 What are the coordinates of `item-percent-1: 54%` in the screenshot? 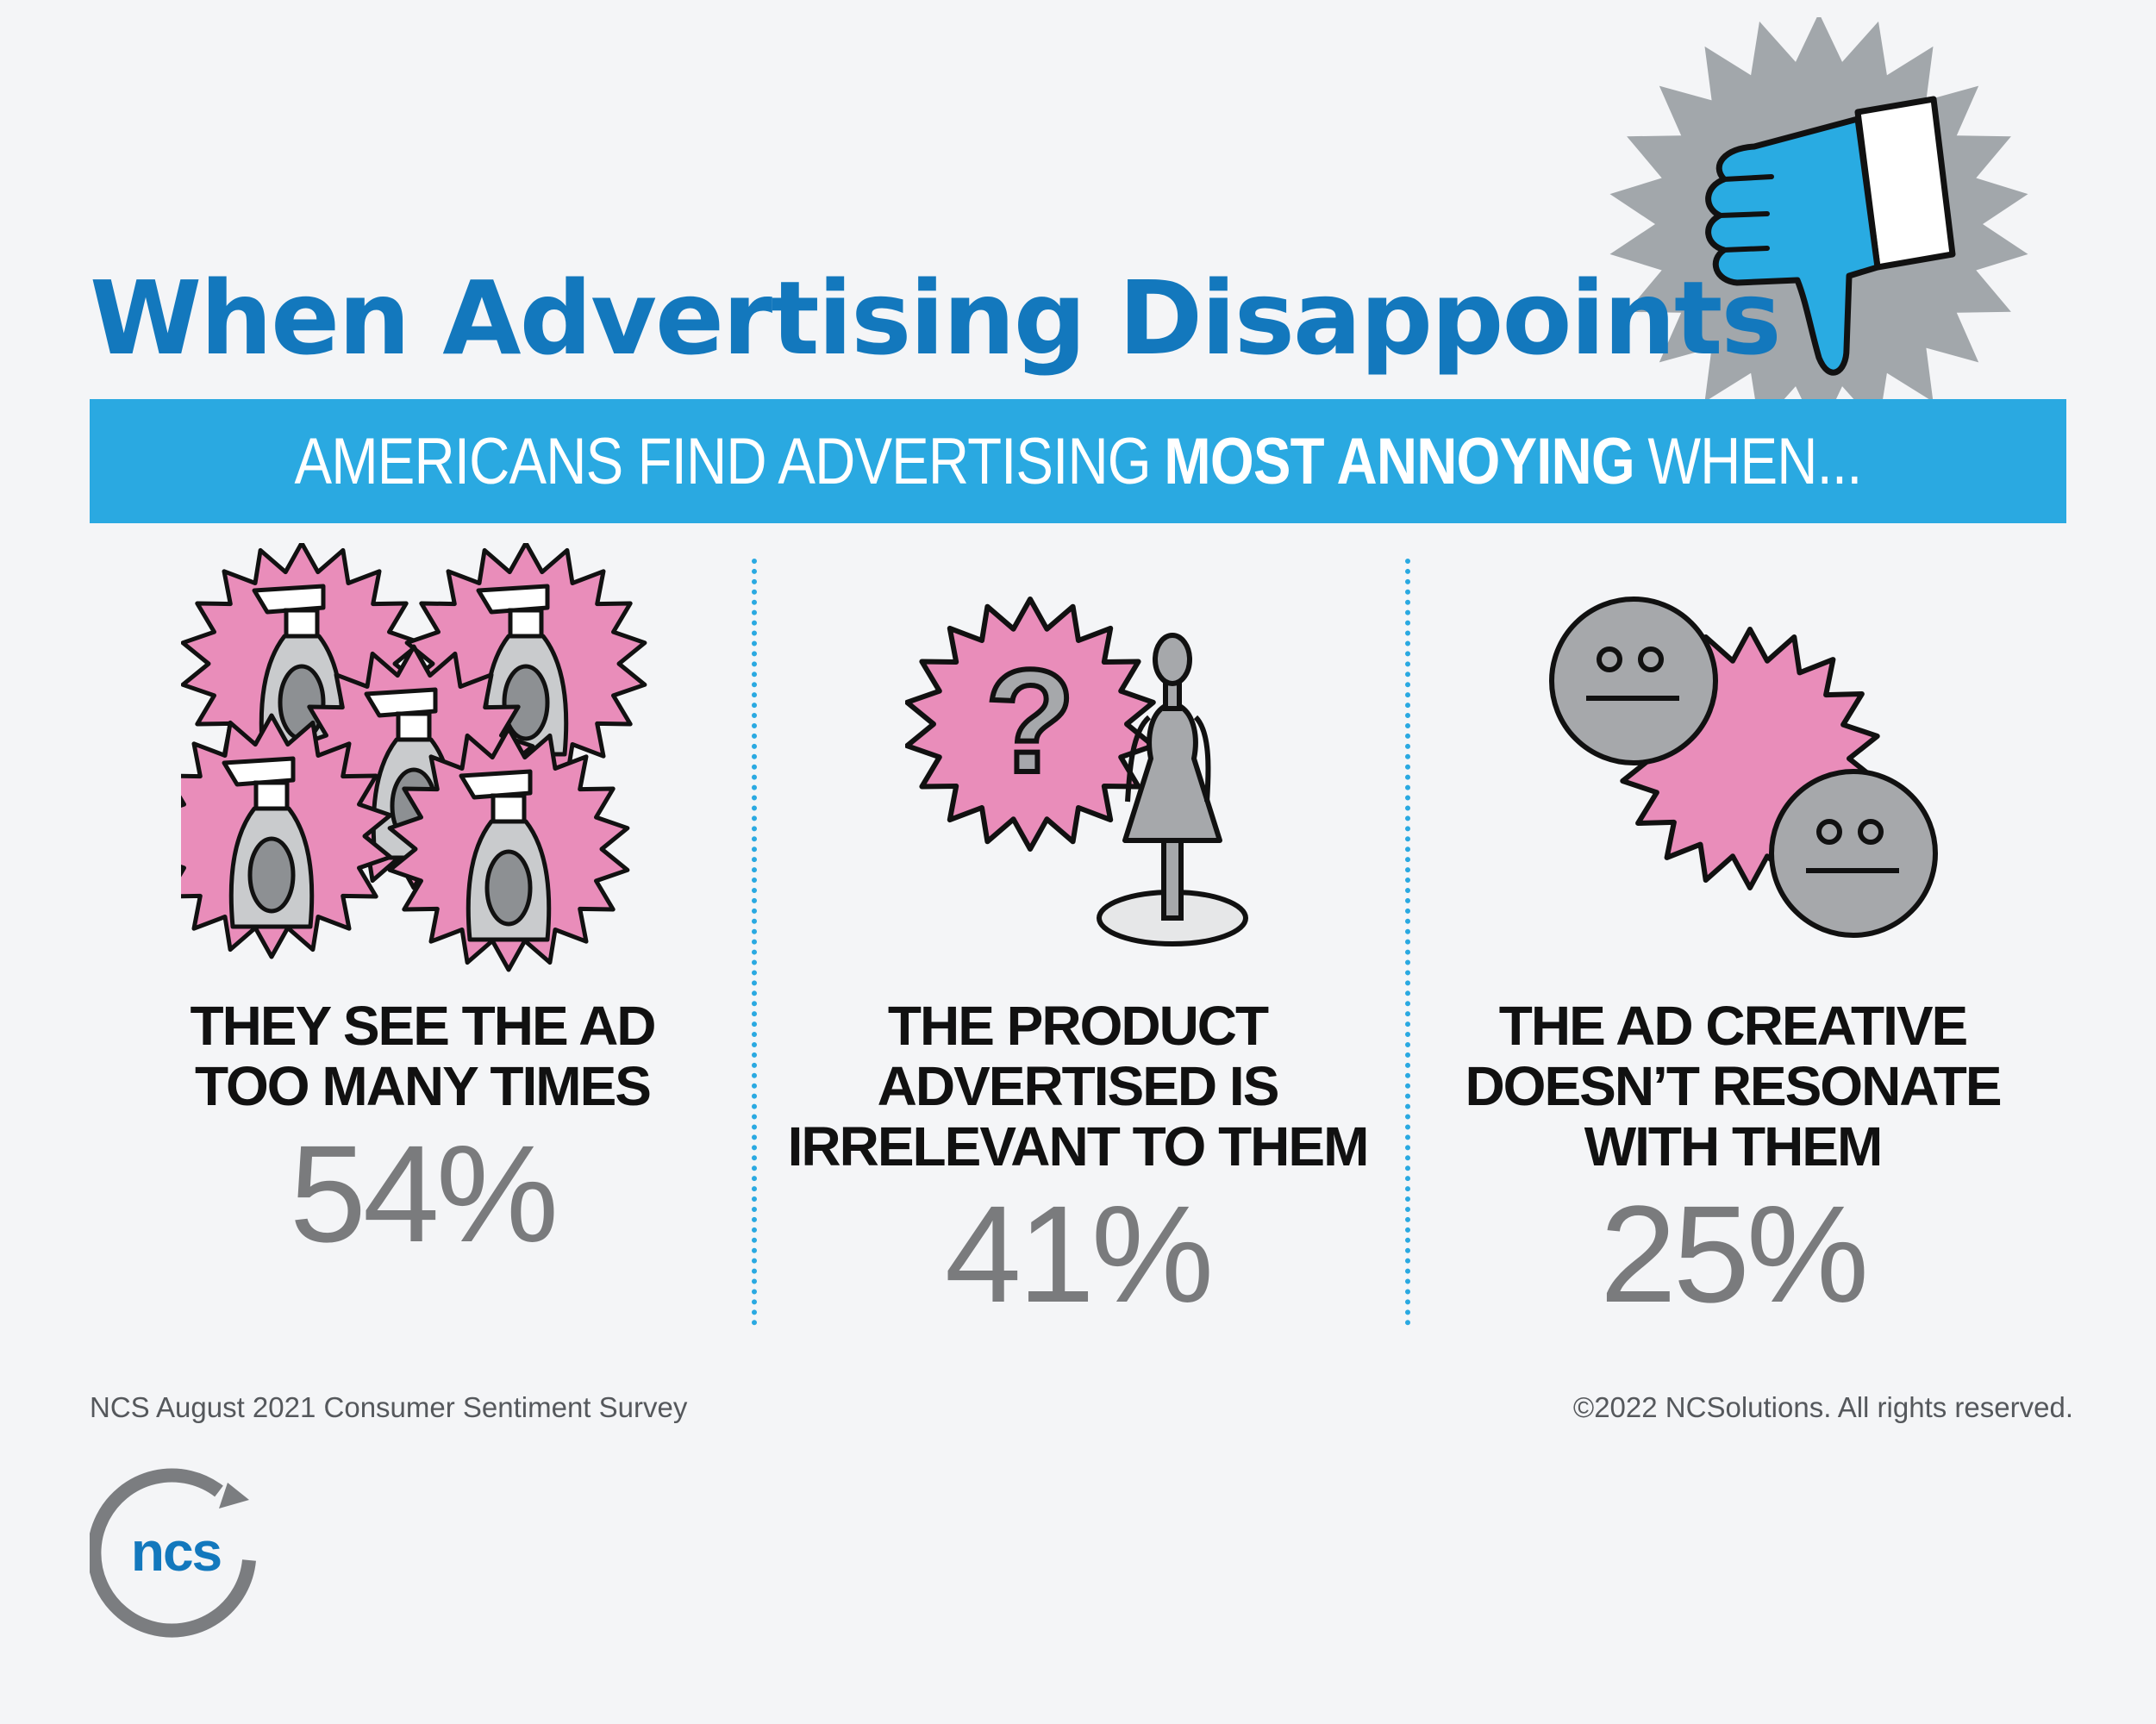 It's located at (424, 1193).